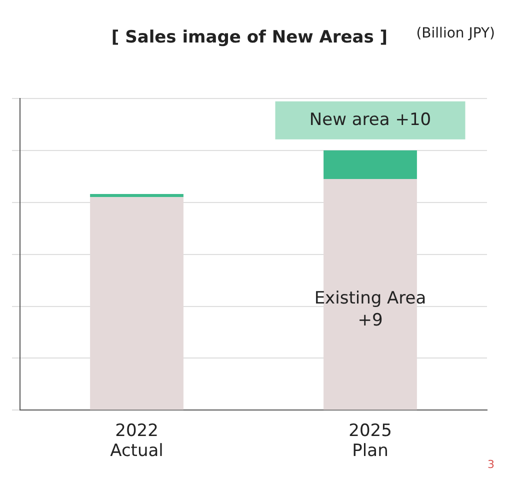 Image resolution: width=511 pixels, height=483 pixels. I want to click on x-tick-label: 2022 Actual, so click(137, 441).